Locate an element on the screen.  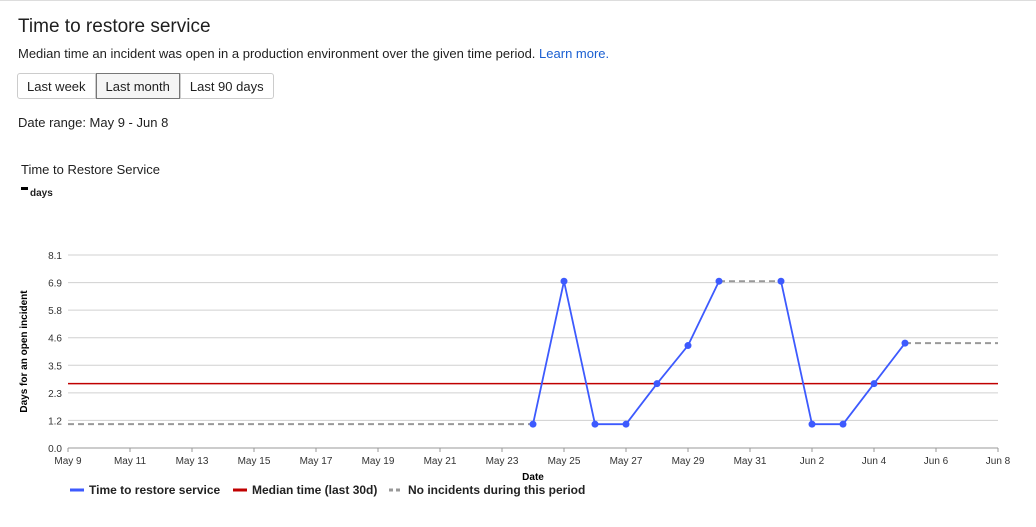
x-tick-label: May 21 is located at coordinates (440, 461).